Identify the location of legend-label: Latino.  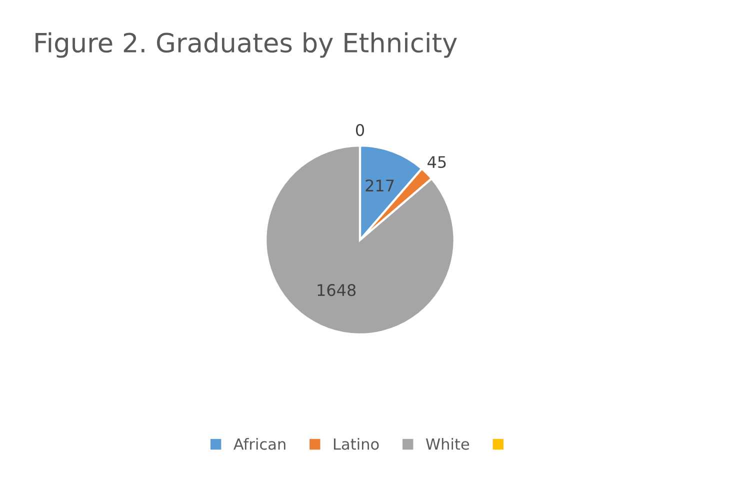
(356, 444).